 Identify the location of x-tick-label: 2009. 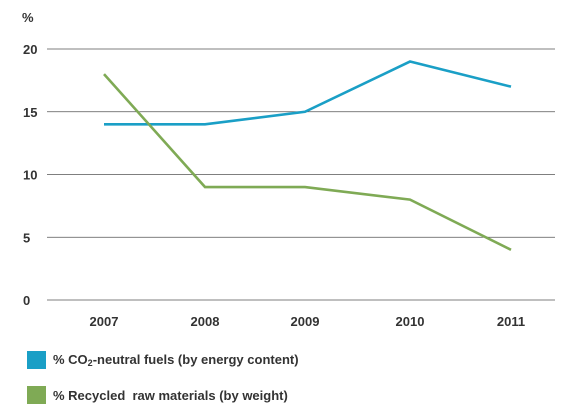
(305, 321).